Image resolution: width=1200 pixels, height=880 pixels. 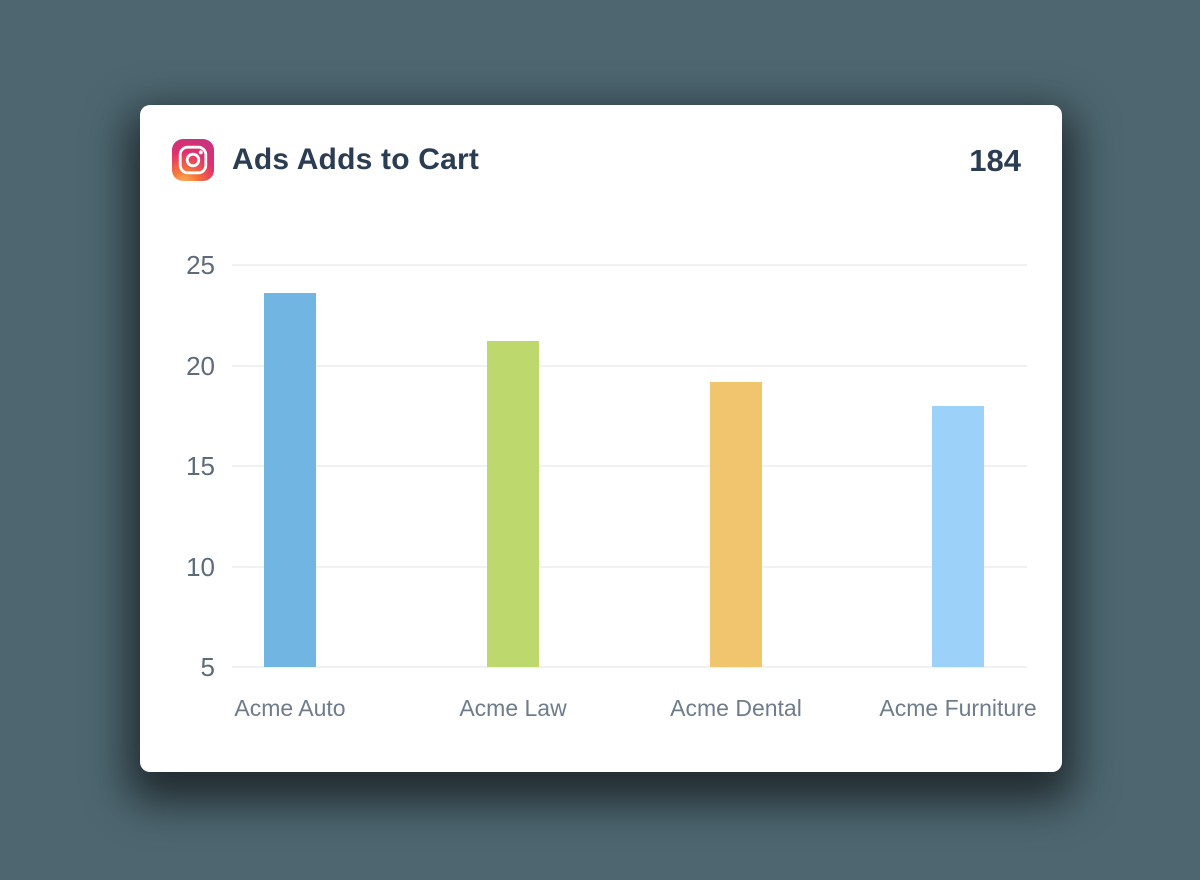 What do you see at coordinates (193, 160) in the screenshot?
I see `instagram-icon` at bounding box center [193, 160].